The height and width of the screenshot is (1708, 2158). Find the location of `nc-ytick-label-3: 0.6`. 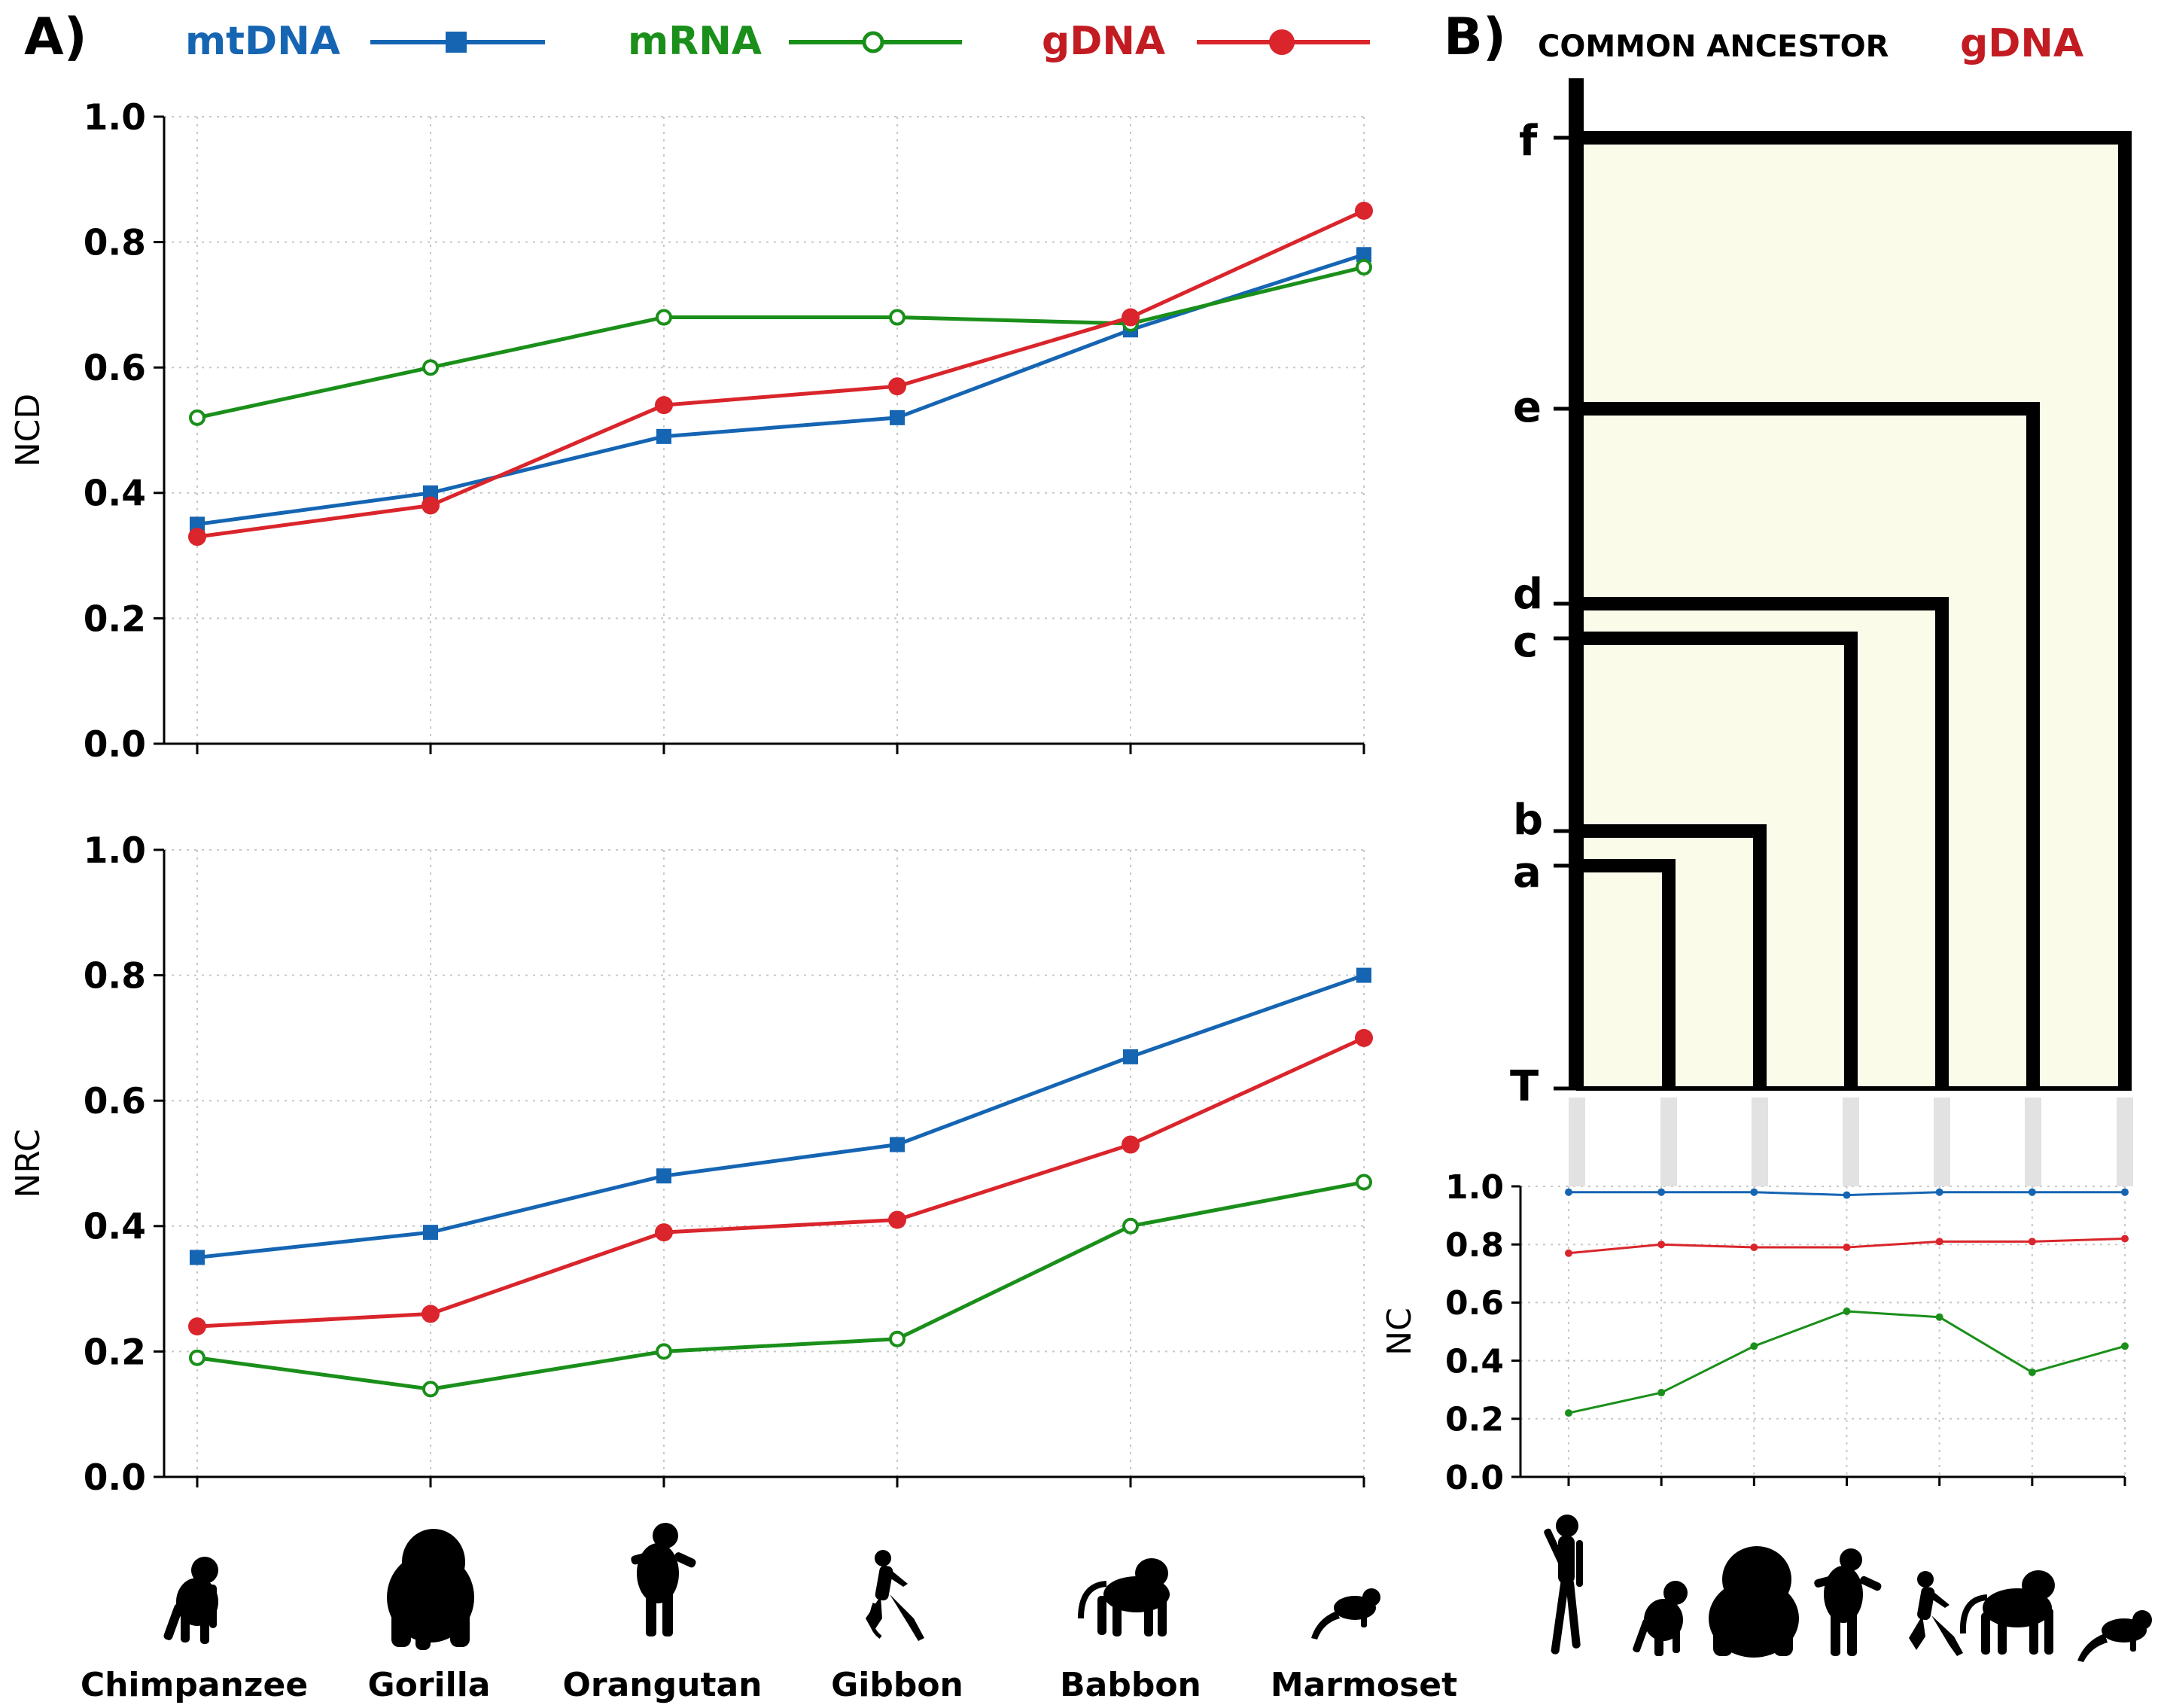

nc-ytick-label-3: 0.6 is located at coordinates (1474, 1303).